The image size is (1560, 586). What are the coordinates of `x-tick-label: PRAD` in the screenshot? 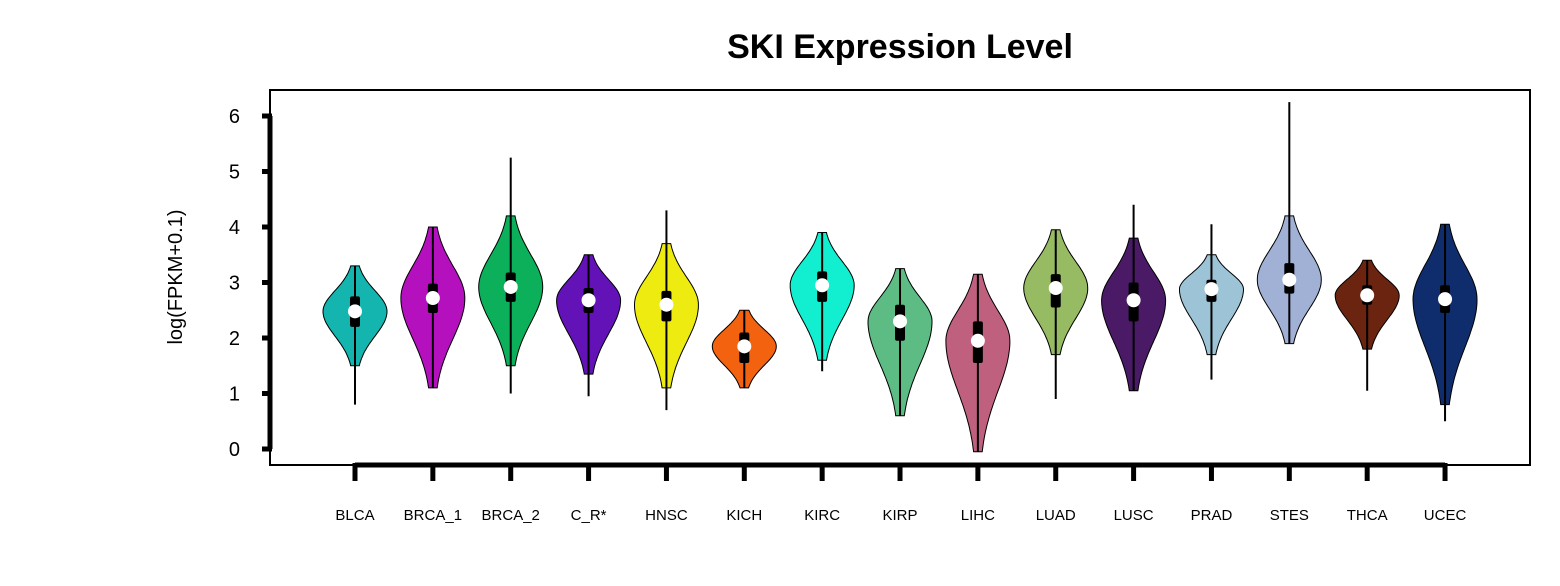 It's located at (1212, 515).